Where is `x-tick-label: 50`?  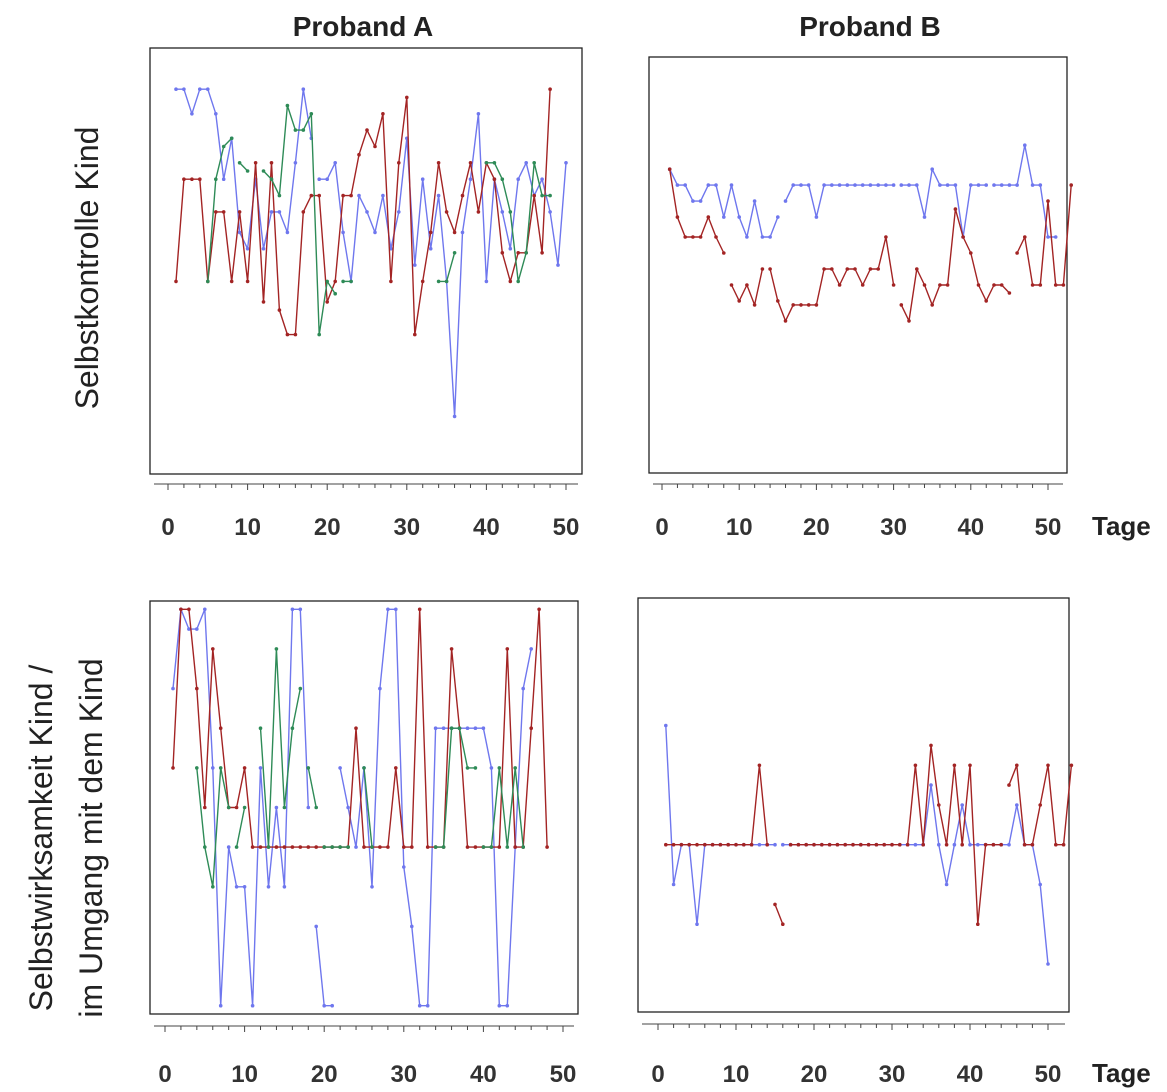 x-tick-label: 50 is located at coordinates (1048, 1074).